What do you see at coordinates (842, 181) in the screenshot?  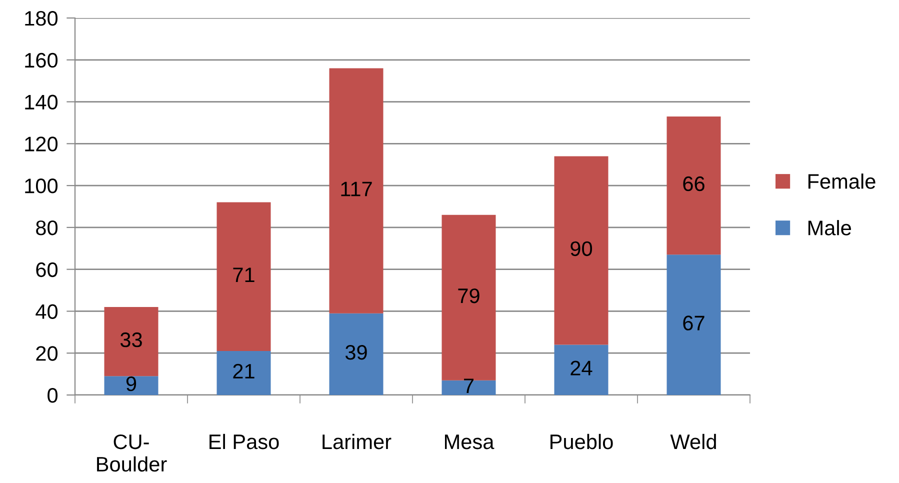 I see `legend-label: Female` at bounding box center [842, 181].